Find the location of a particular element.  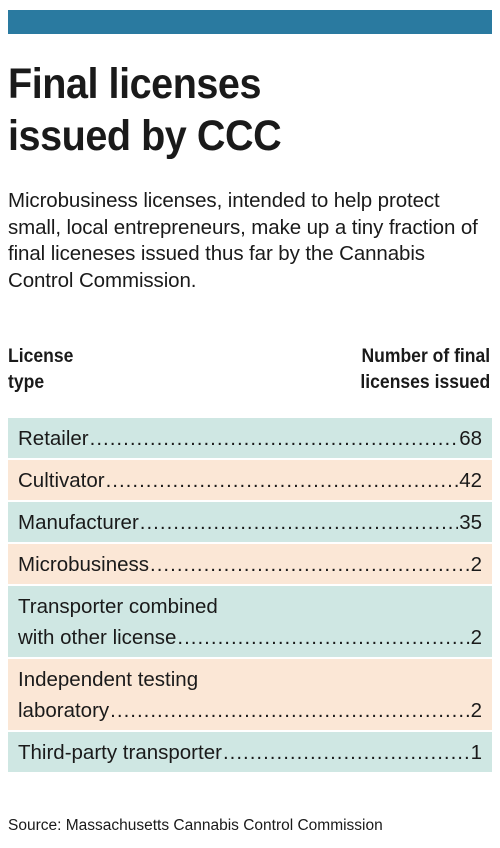

license-type-label: Retailer is located at coordinates (53, 438).